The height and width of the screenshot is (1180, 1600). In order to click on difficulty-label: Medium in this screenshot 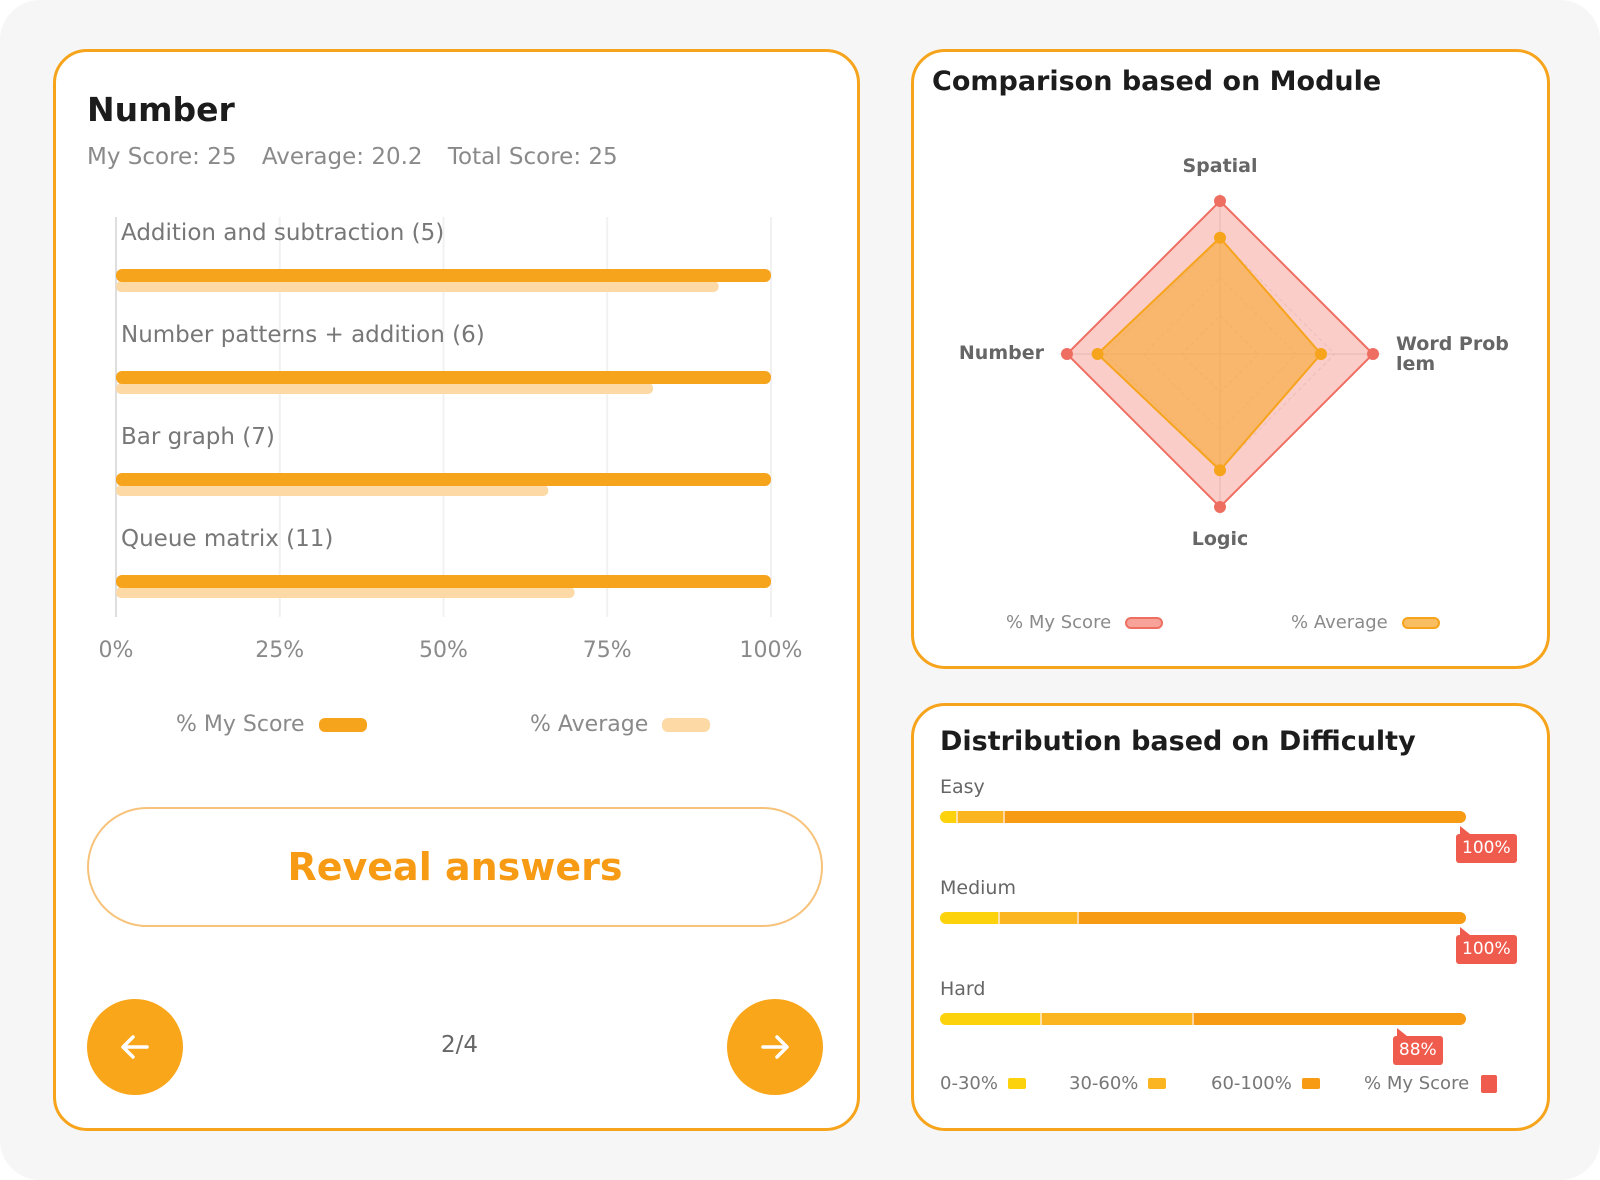, I will do `click(978, 888)`.